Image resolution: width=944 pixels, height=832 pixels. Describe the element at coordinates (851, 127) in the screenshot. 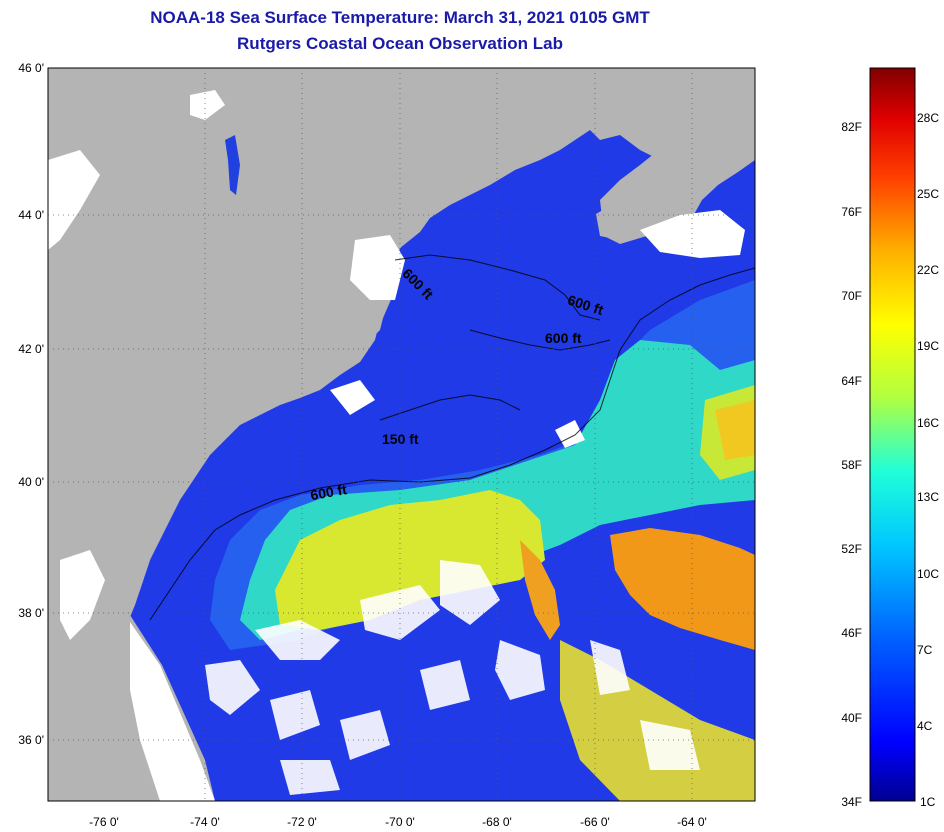

I see `cb-f-label: 82F` at that location.